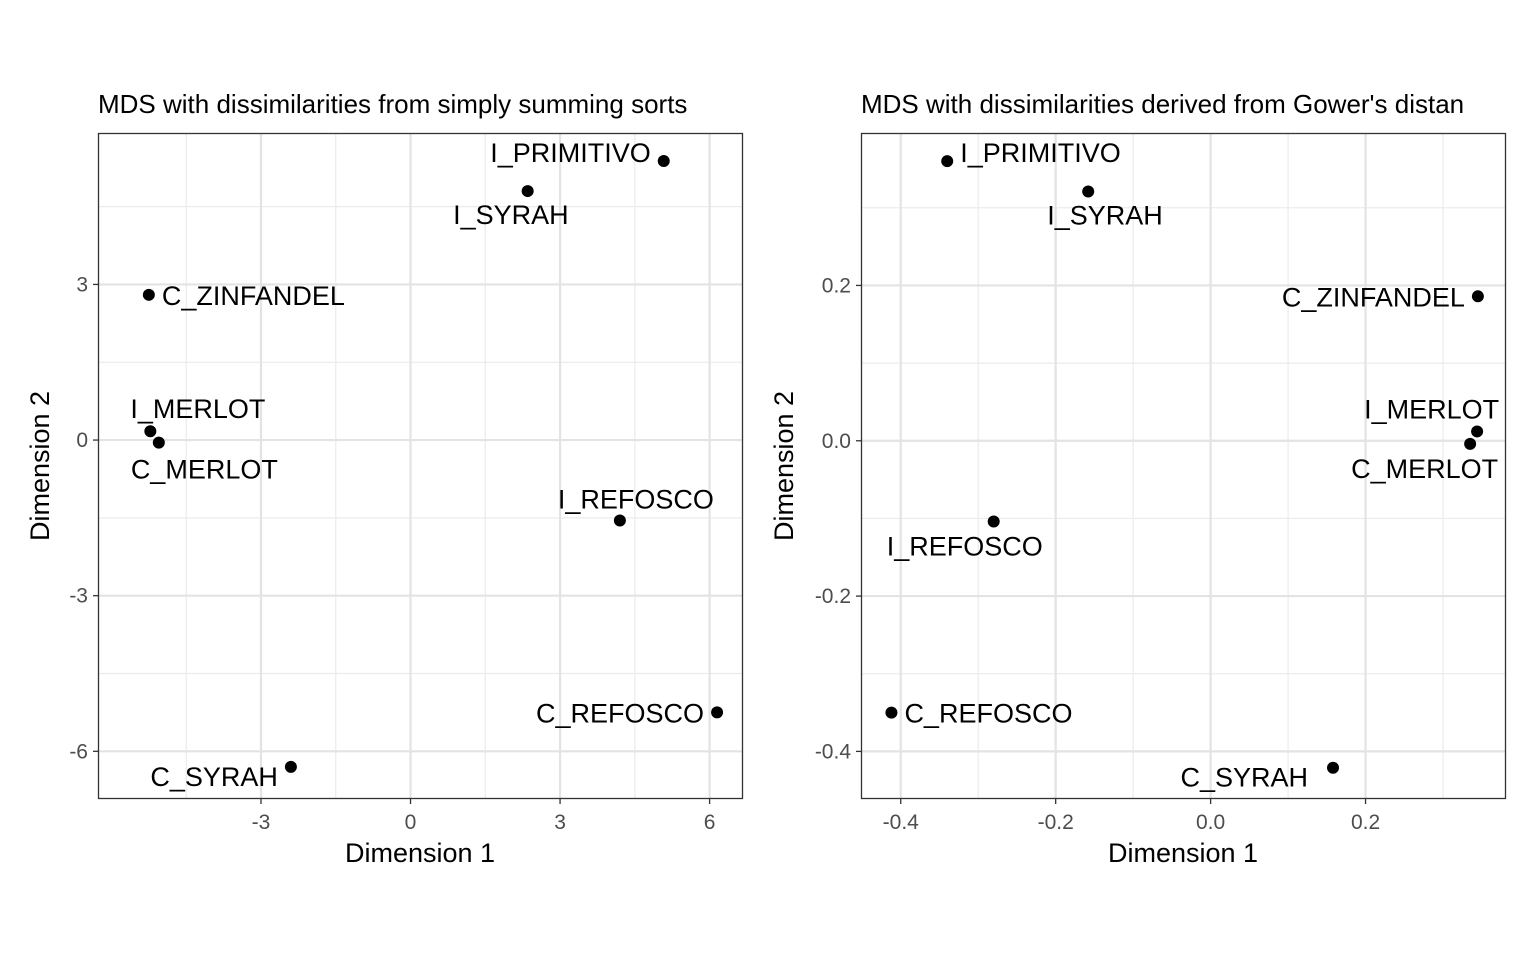  What do you see at coordinates (833, 751) in the screenshot?
I see `y-tick-label: -0.4` at bounding box center [833, 751].